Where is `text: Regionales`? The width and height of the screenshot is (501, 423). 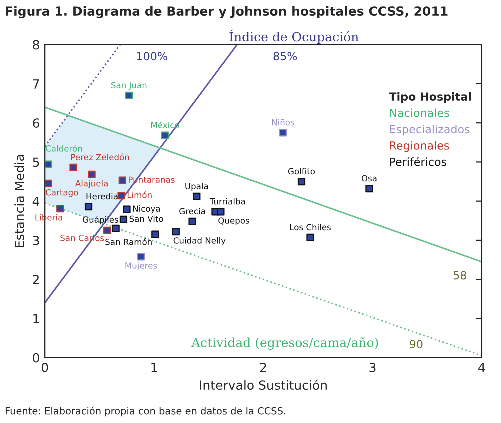 text: Regionales is located at coordinates (420, 146).